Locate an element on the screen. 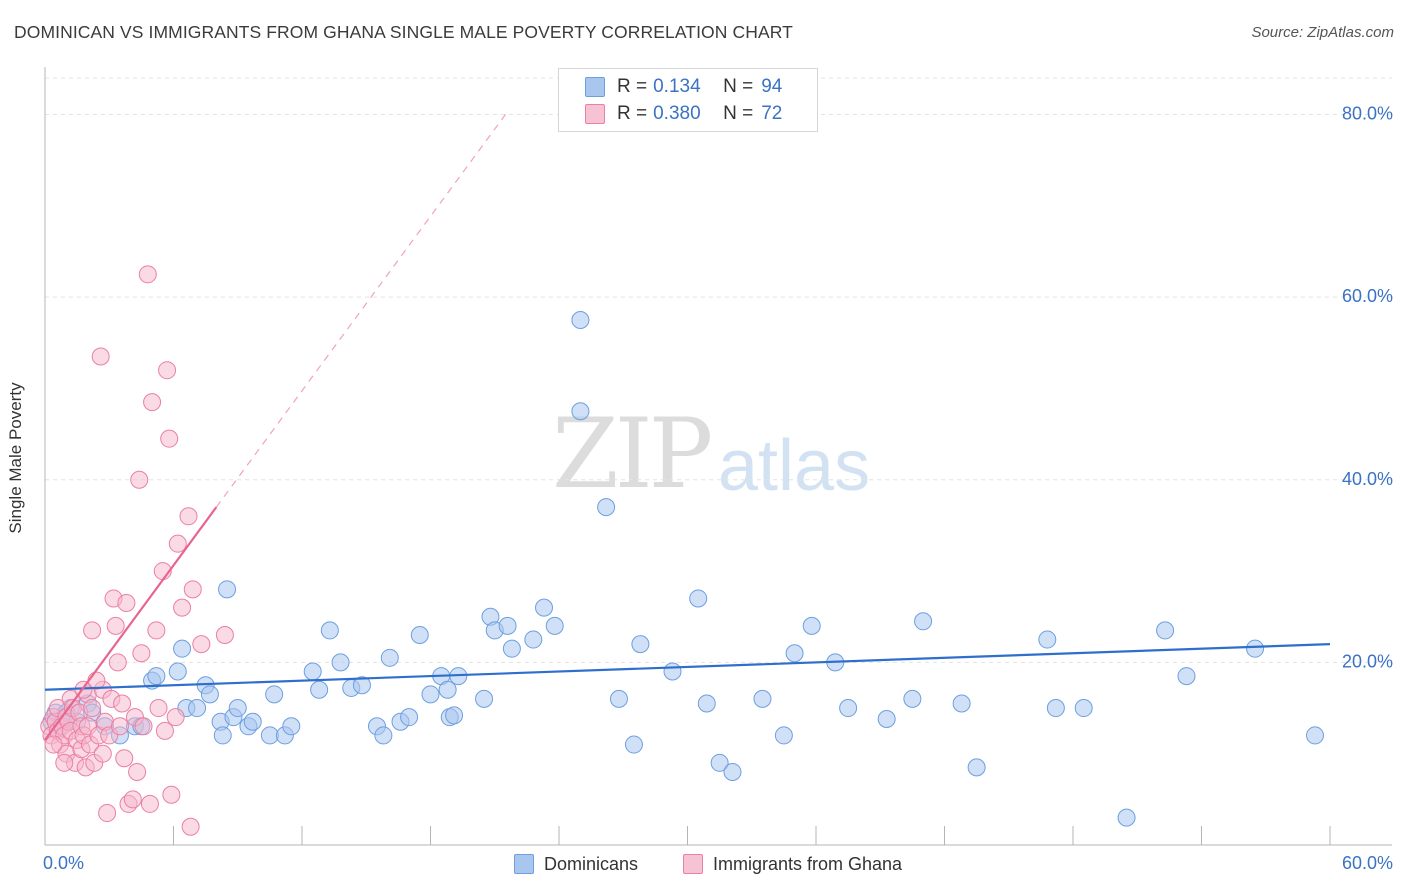  x-tick-label-max: 60.0% is located at coordinates (1367, 863).